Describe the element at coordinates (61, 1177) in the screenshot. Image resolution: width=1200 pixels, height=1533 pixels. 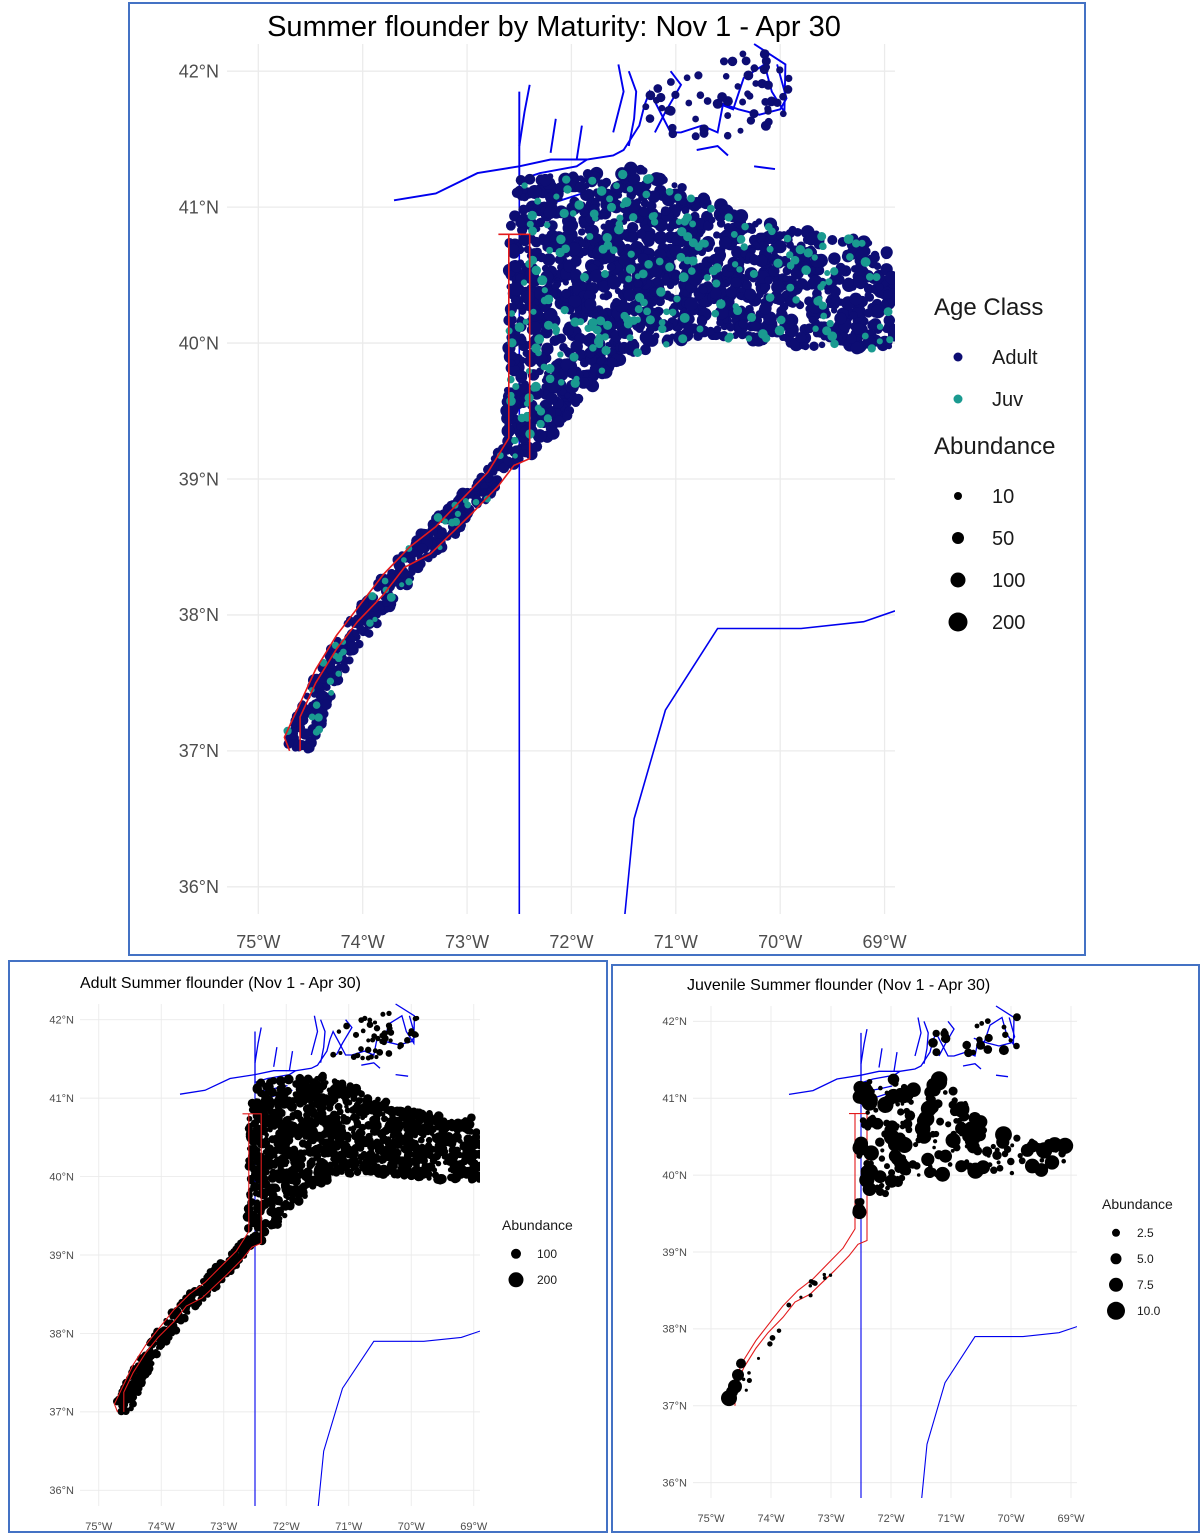
I see `y-tick-label: 40°N` at that location.